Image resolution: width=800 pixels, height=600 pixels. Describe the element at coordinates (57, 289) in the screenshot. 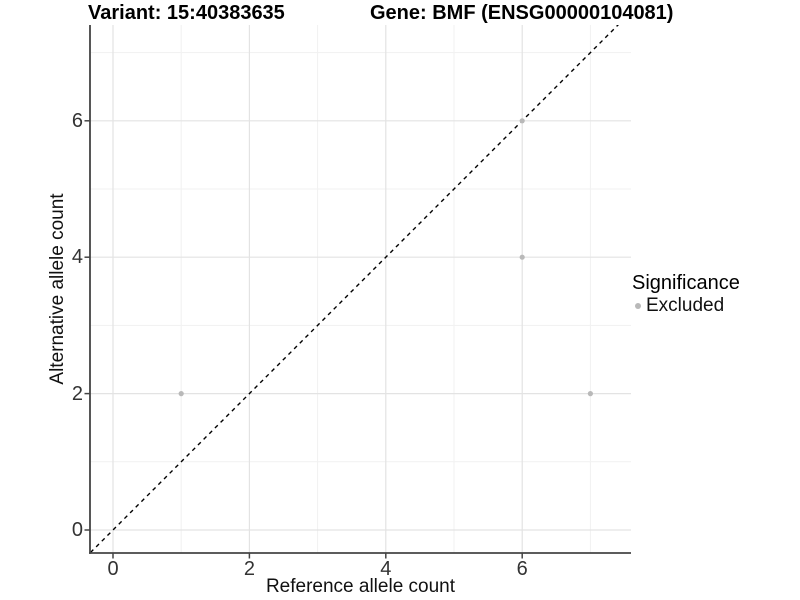

I see `y-axis-title: Alternative allele count` at that location.